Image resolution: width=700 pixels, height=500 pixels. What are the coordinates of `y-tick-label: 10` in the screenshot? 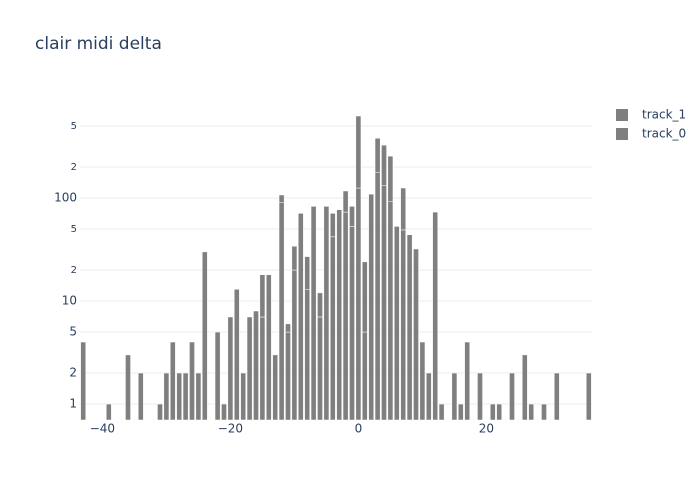 It's located at (69, 301).